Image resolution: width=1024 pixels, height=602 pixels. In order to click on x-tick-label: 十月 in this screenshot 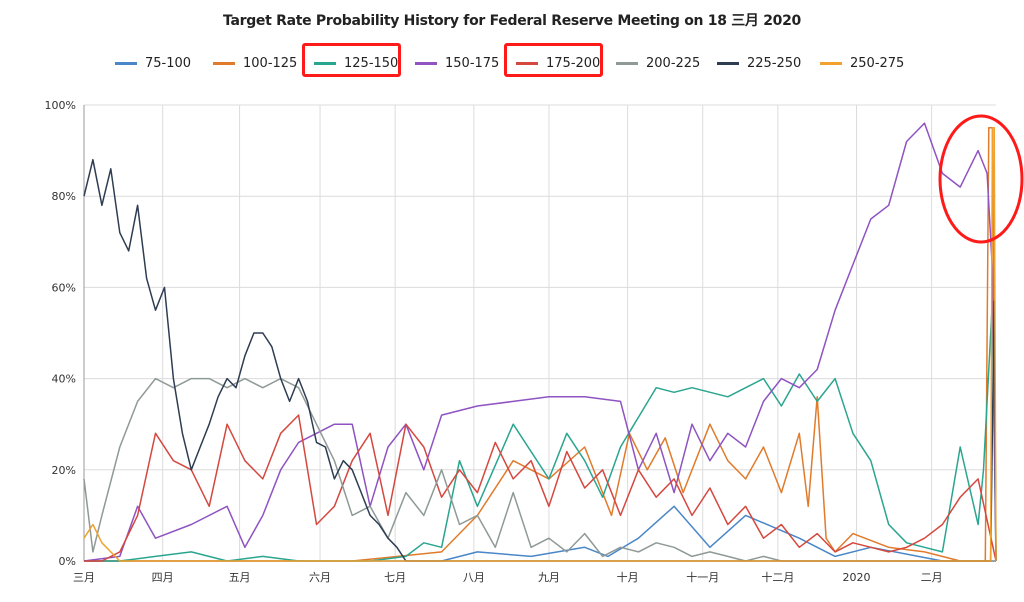, I will do `click(628, 577)`.